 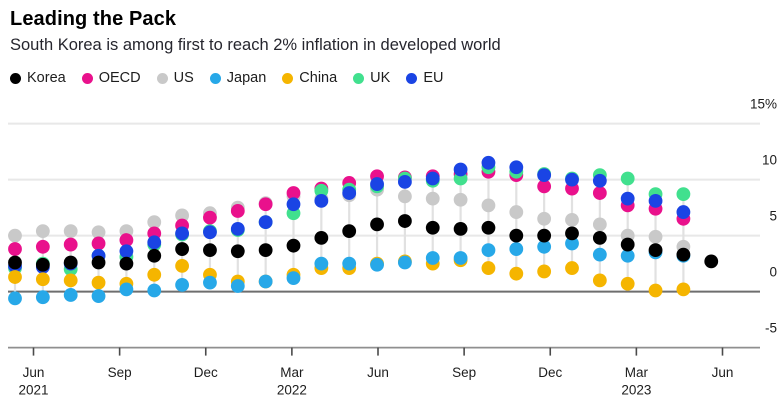 I want to click on legend-dot-china-icon, so click(x=288, y=78).